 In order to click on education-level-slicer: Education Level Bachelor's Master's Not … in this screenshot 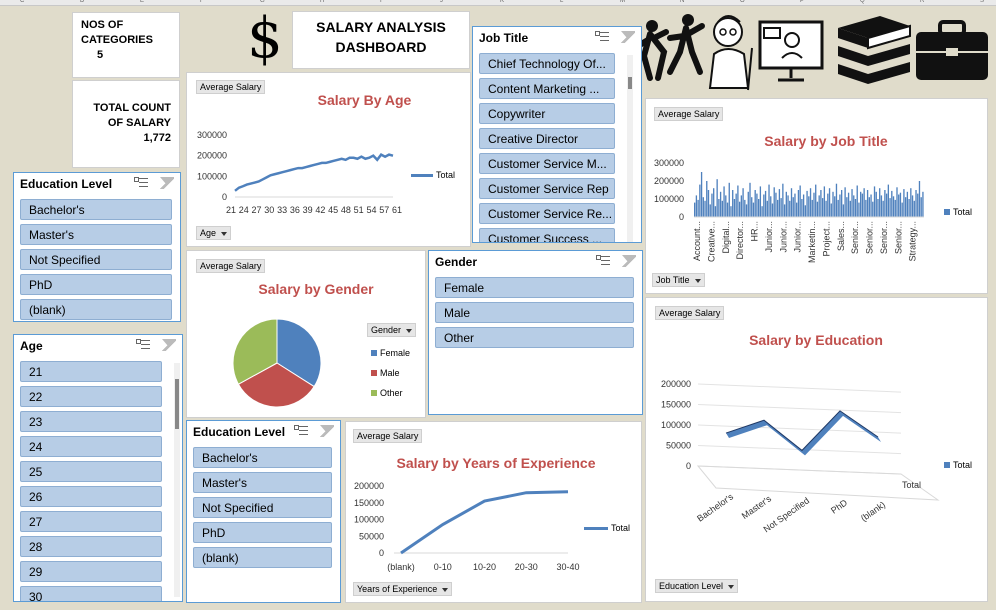, I will do `click(97, 247)`.